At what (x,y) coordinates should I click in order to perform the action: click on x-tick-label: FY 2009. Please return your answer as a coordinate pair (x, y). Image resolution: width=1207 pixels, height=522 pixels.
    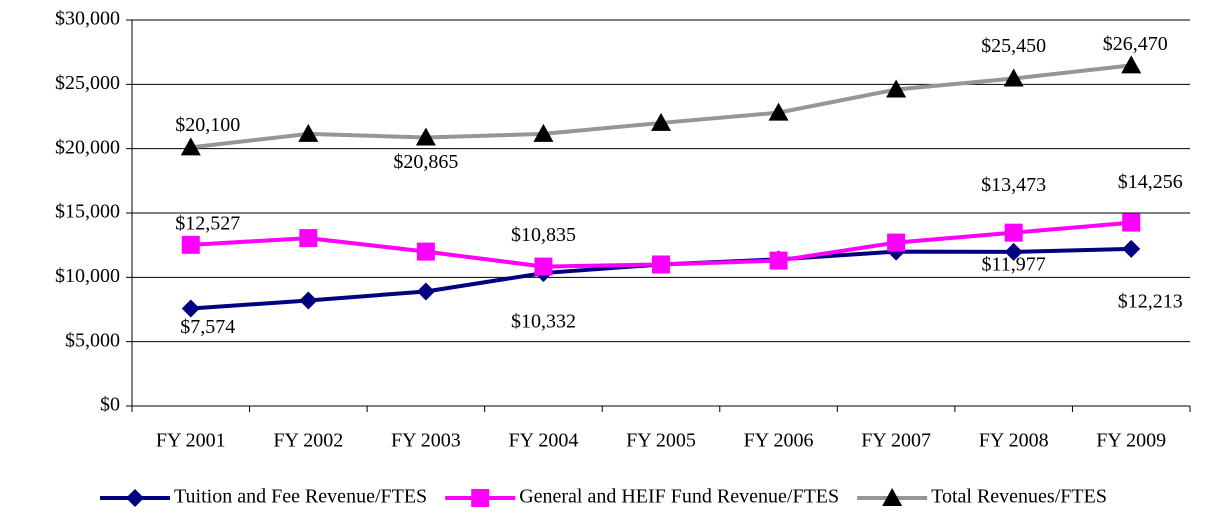
    Looking at the image, I should click on (1131, 441).